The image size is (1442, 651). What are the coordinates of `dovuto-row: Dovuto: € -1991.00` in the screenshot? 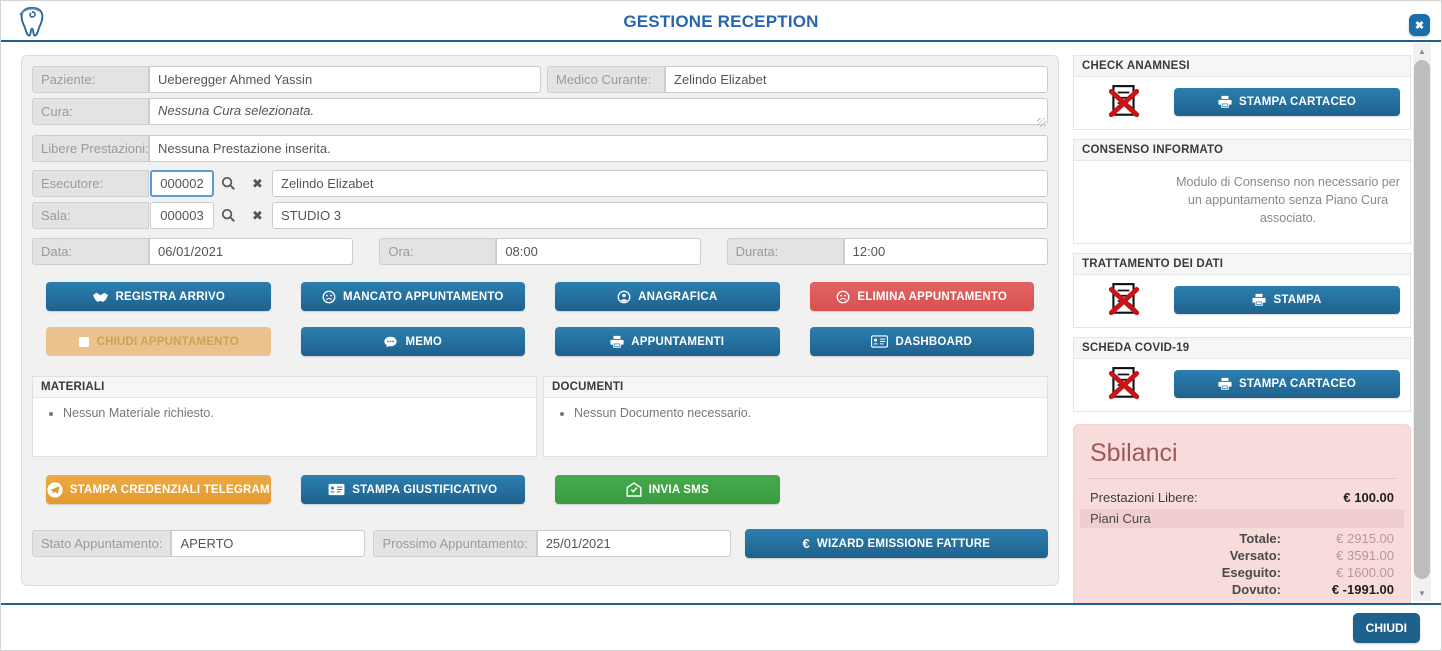 It's located at (1312, 590).